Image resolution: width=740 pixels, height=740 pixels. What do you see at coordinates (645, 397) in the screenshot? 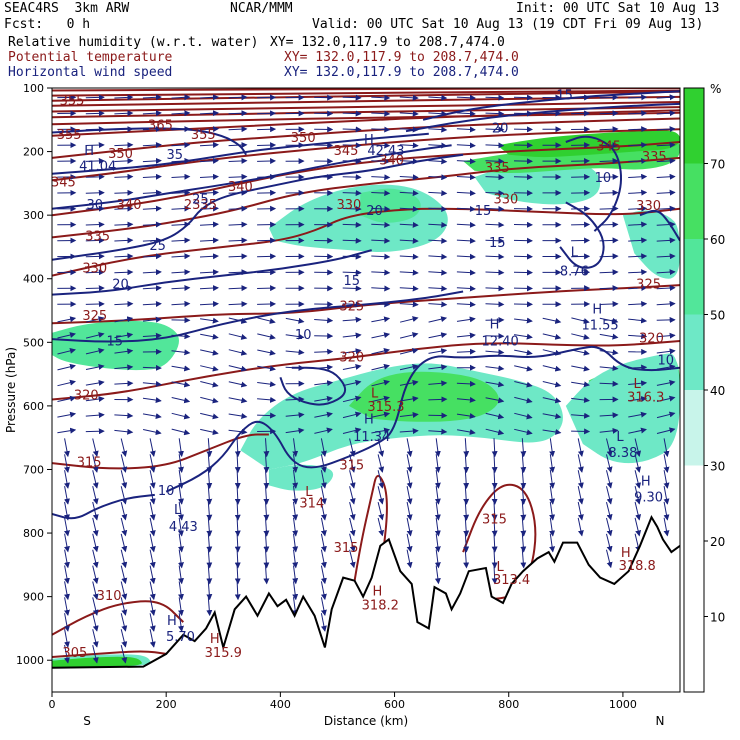
I see `contour-label: 316.3` at bounding box center [645, 397].